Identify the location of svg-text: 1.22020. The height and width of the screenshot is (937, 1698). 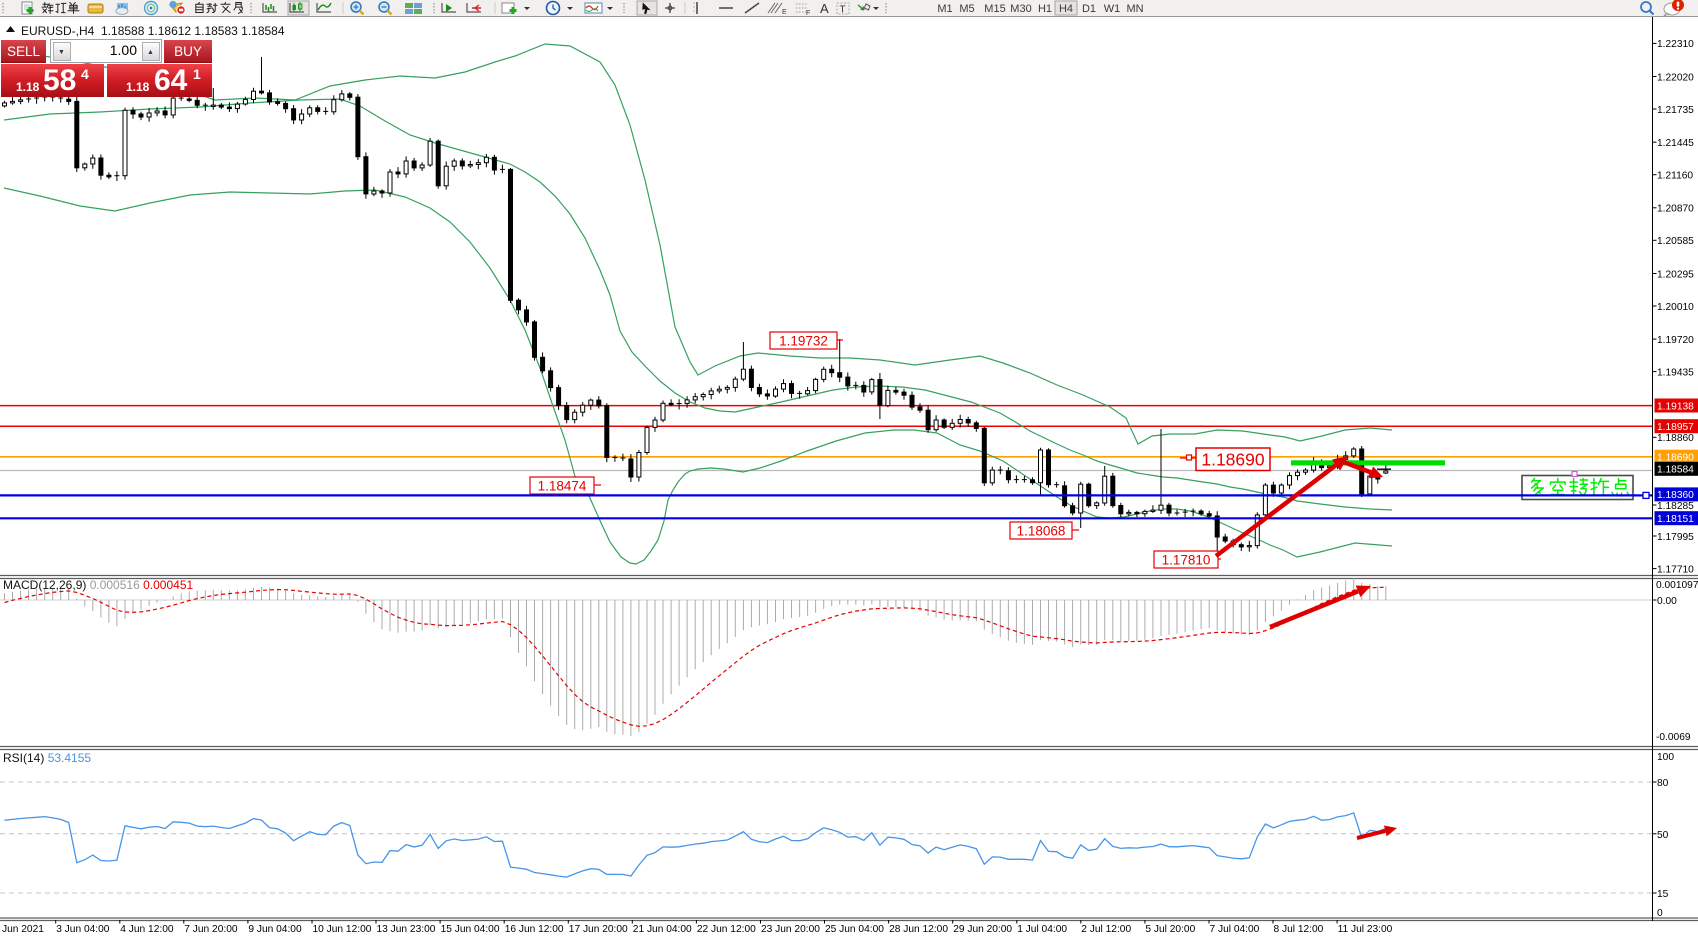
(1675, 77).